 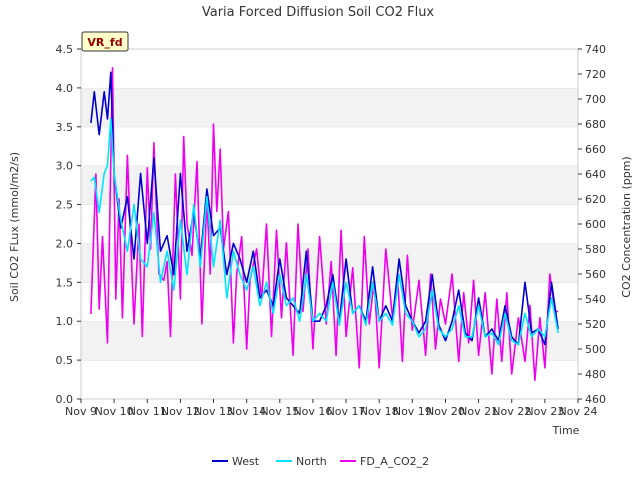 What do you see at coordinates (180, 411) in the screenshot?
I see `x-tick-label: Nov 12` at bounding box center [180, 411].